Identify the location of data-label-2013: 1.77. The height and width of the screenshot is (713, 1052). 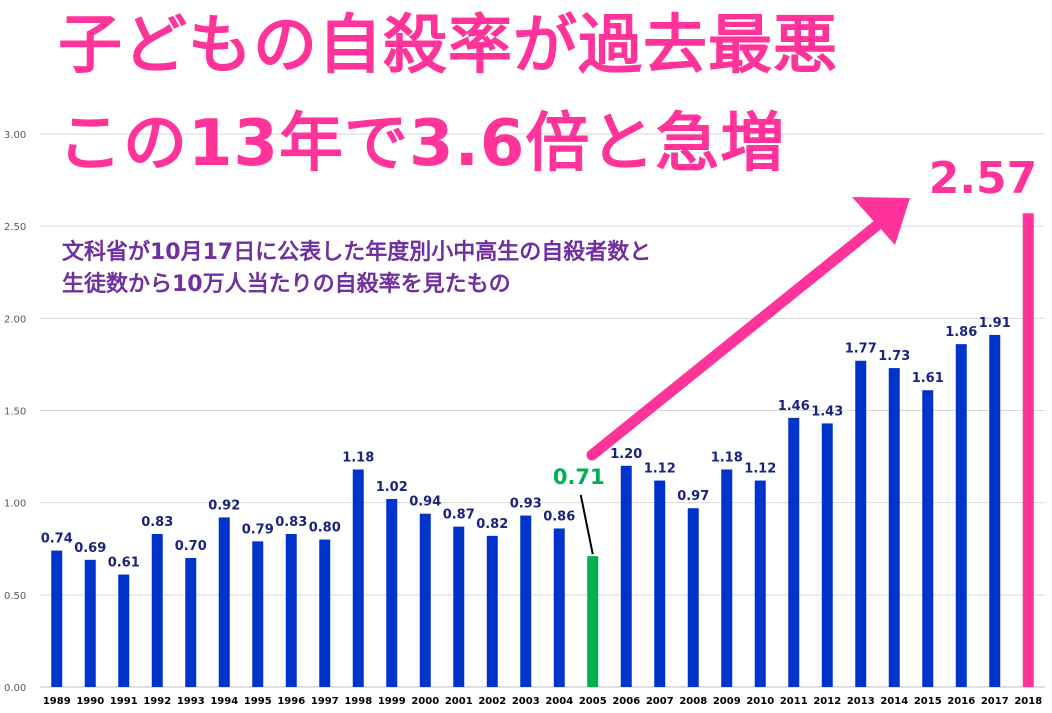
(861, 349).